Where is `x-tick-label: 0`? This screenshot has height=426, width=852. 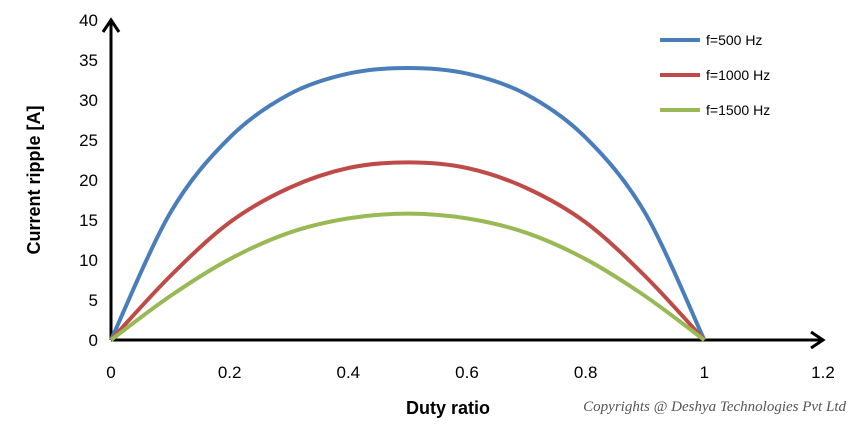
x-tick-label: 0 is located at coordinates (110, 372).